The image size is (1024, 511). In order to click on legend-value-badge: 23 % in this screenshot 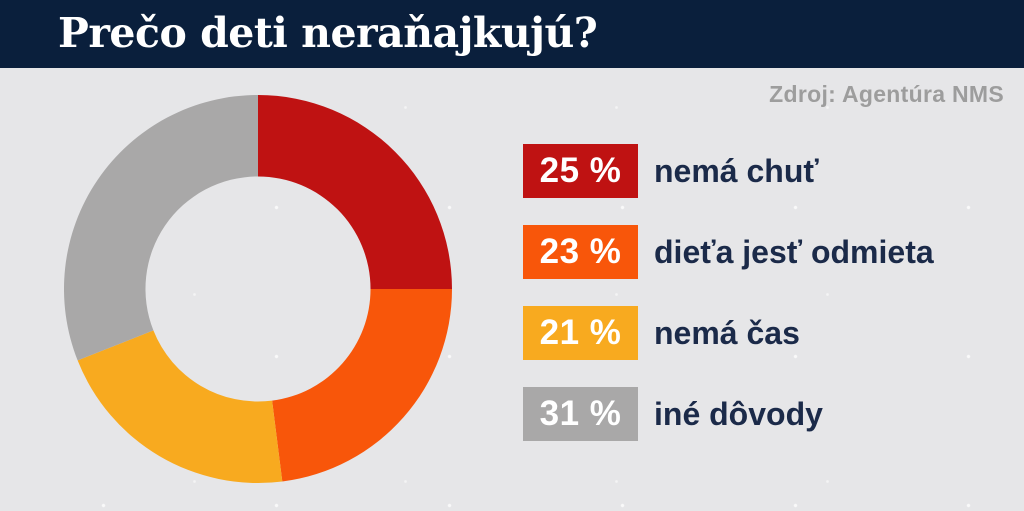, I will do `click(580, 252)`.